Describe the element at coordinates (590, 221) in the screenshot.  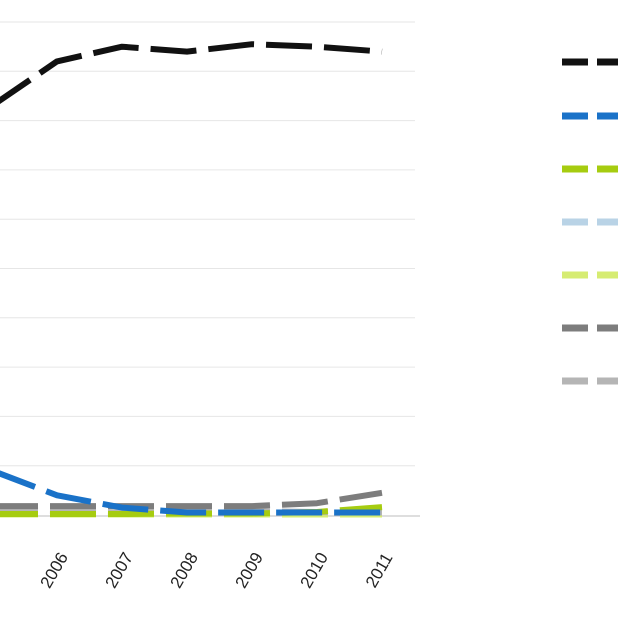
I see `legend` at that location.